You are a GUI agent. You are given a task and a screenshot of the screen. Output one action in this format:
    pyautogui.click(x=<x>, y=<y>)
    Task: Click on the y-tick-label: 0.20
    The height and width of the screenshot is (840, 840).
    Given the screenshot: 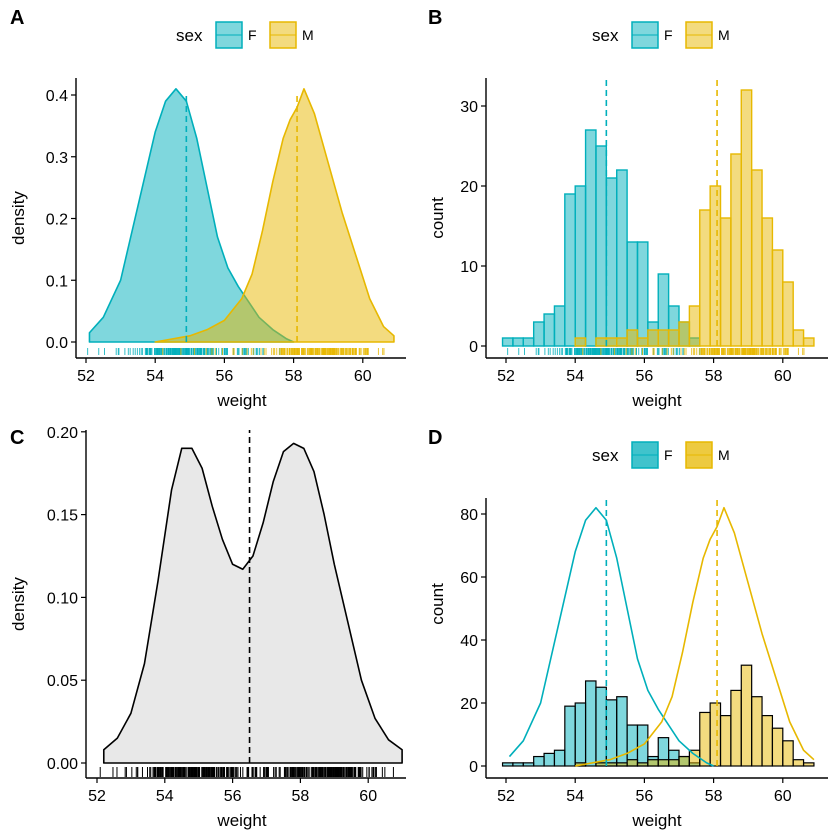 What is the action you would take?
    pyautogui.click(x=62, y=433)
    